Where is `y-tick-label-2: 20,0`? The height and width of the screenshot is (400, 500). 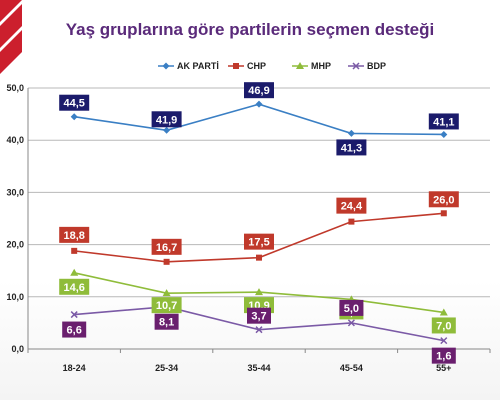
y-tick-label-2: 20,0 is located at coordinates (15, 245).